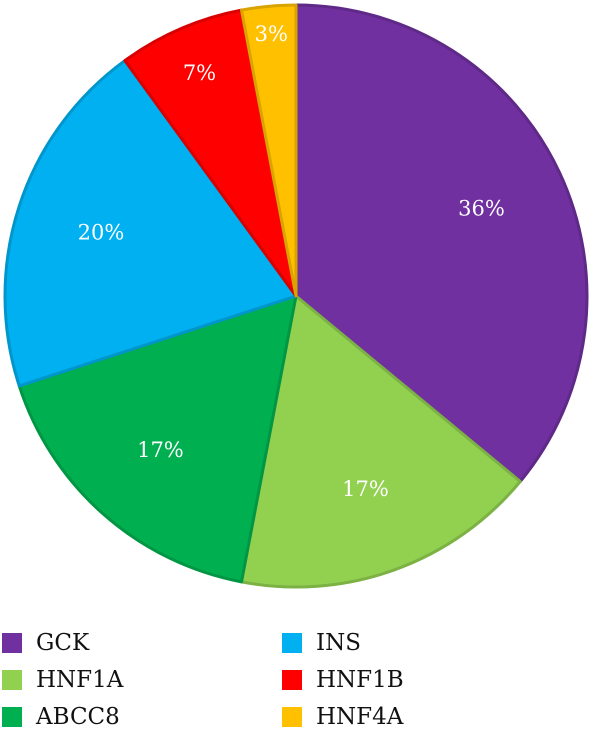  I want to click on legend-item-hnf1b: HNF1B, so click(343, 680).